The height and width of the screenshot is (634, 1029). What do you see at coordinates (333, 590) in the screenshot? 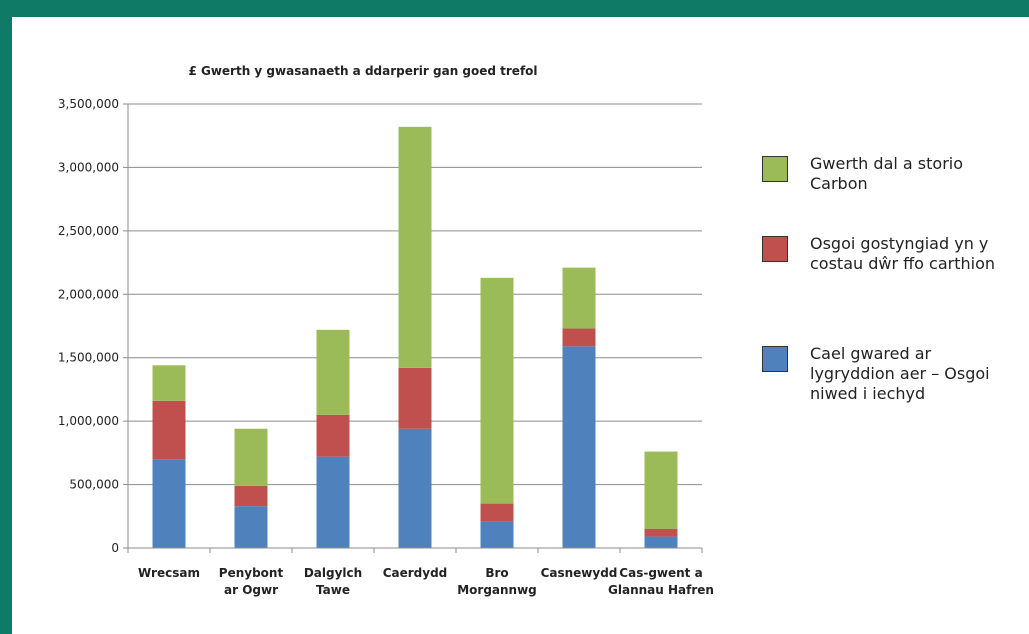
I see `x-tick-label-line: Tawe` at bounding box center [333, 590].